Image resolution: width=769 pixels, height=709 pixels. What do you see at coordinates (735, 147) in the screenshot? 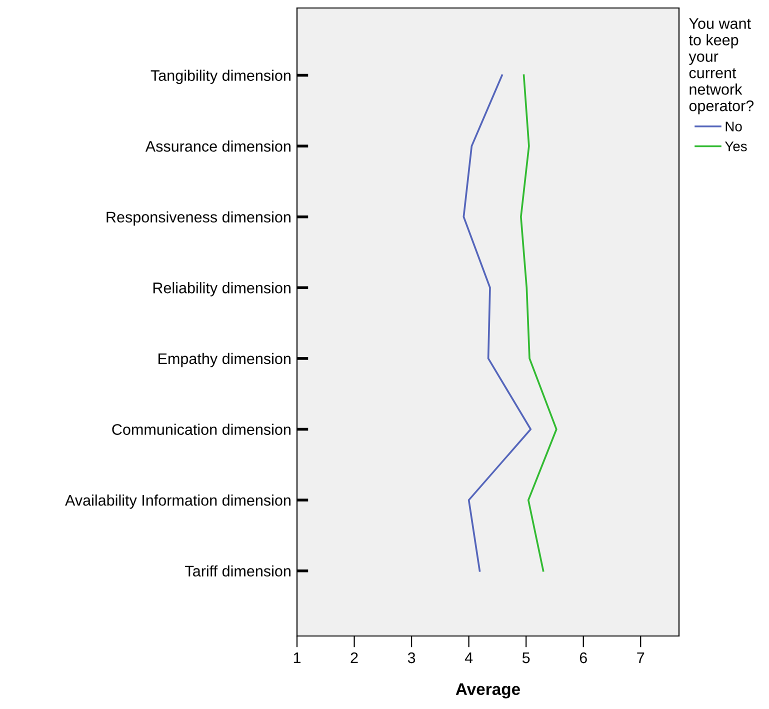
I see `legend-label: Yes` at bounding box center [735, 147].